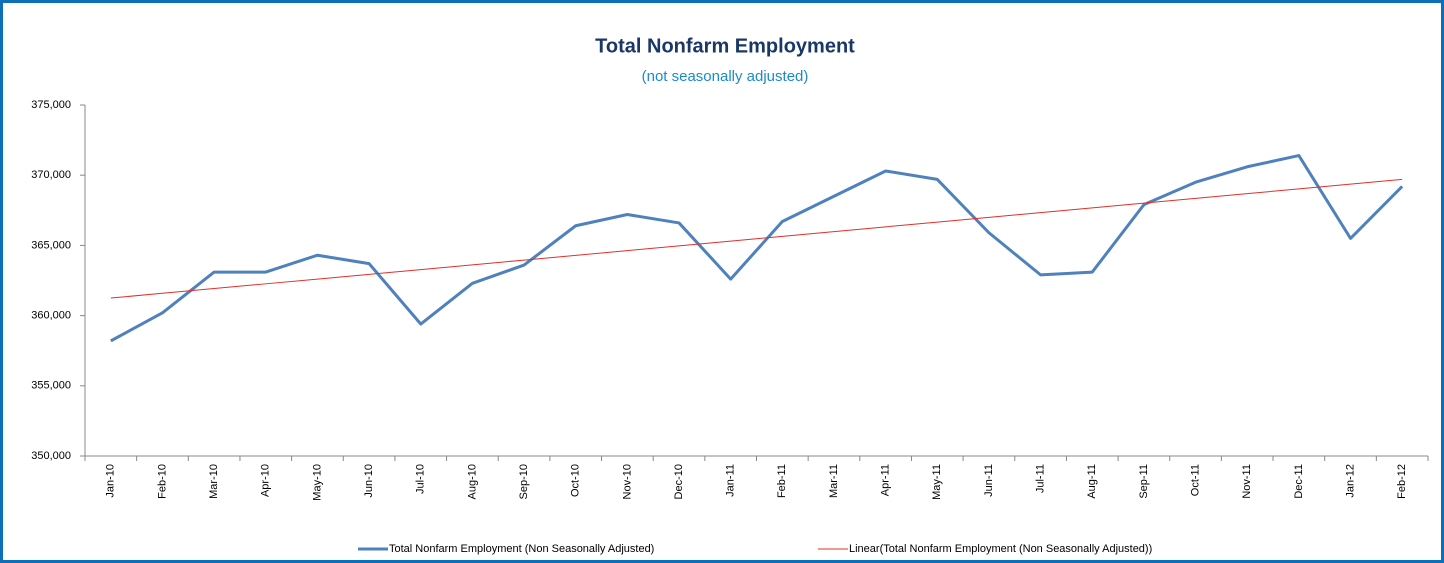  Describe the element at coordinates (937, 482) in the screenshot. I see `x-tick-label: May-11` at that location.